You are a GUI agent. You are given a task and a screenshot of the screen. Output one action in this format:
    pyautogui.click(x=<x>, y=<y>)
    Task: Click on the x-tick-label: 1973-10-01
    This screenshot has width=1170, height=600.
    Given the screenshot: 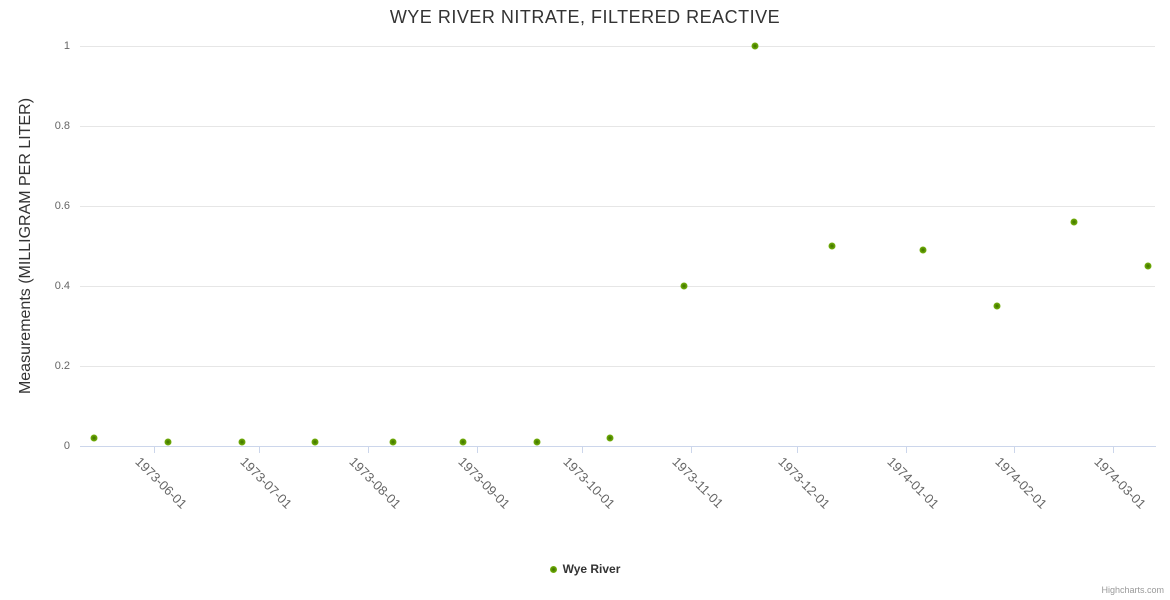 What is the action you would take?
    pyautogui.click(x=589, y=483)
    